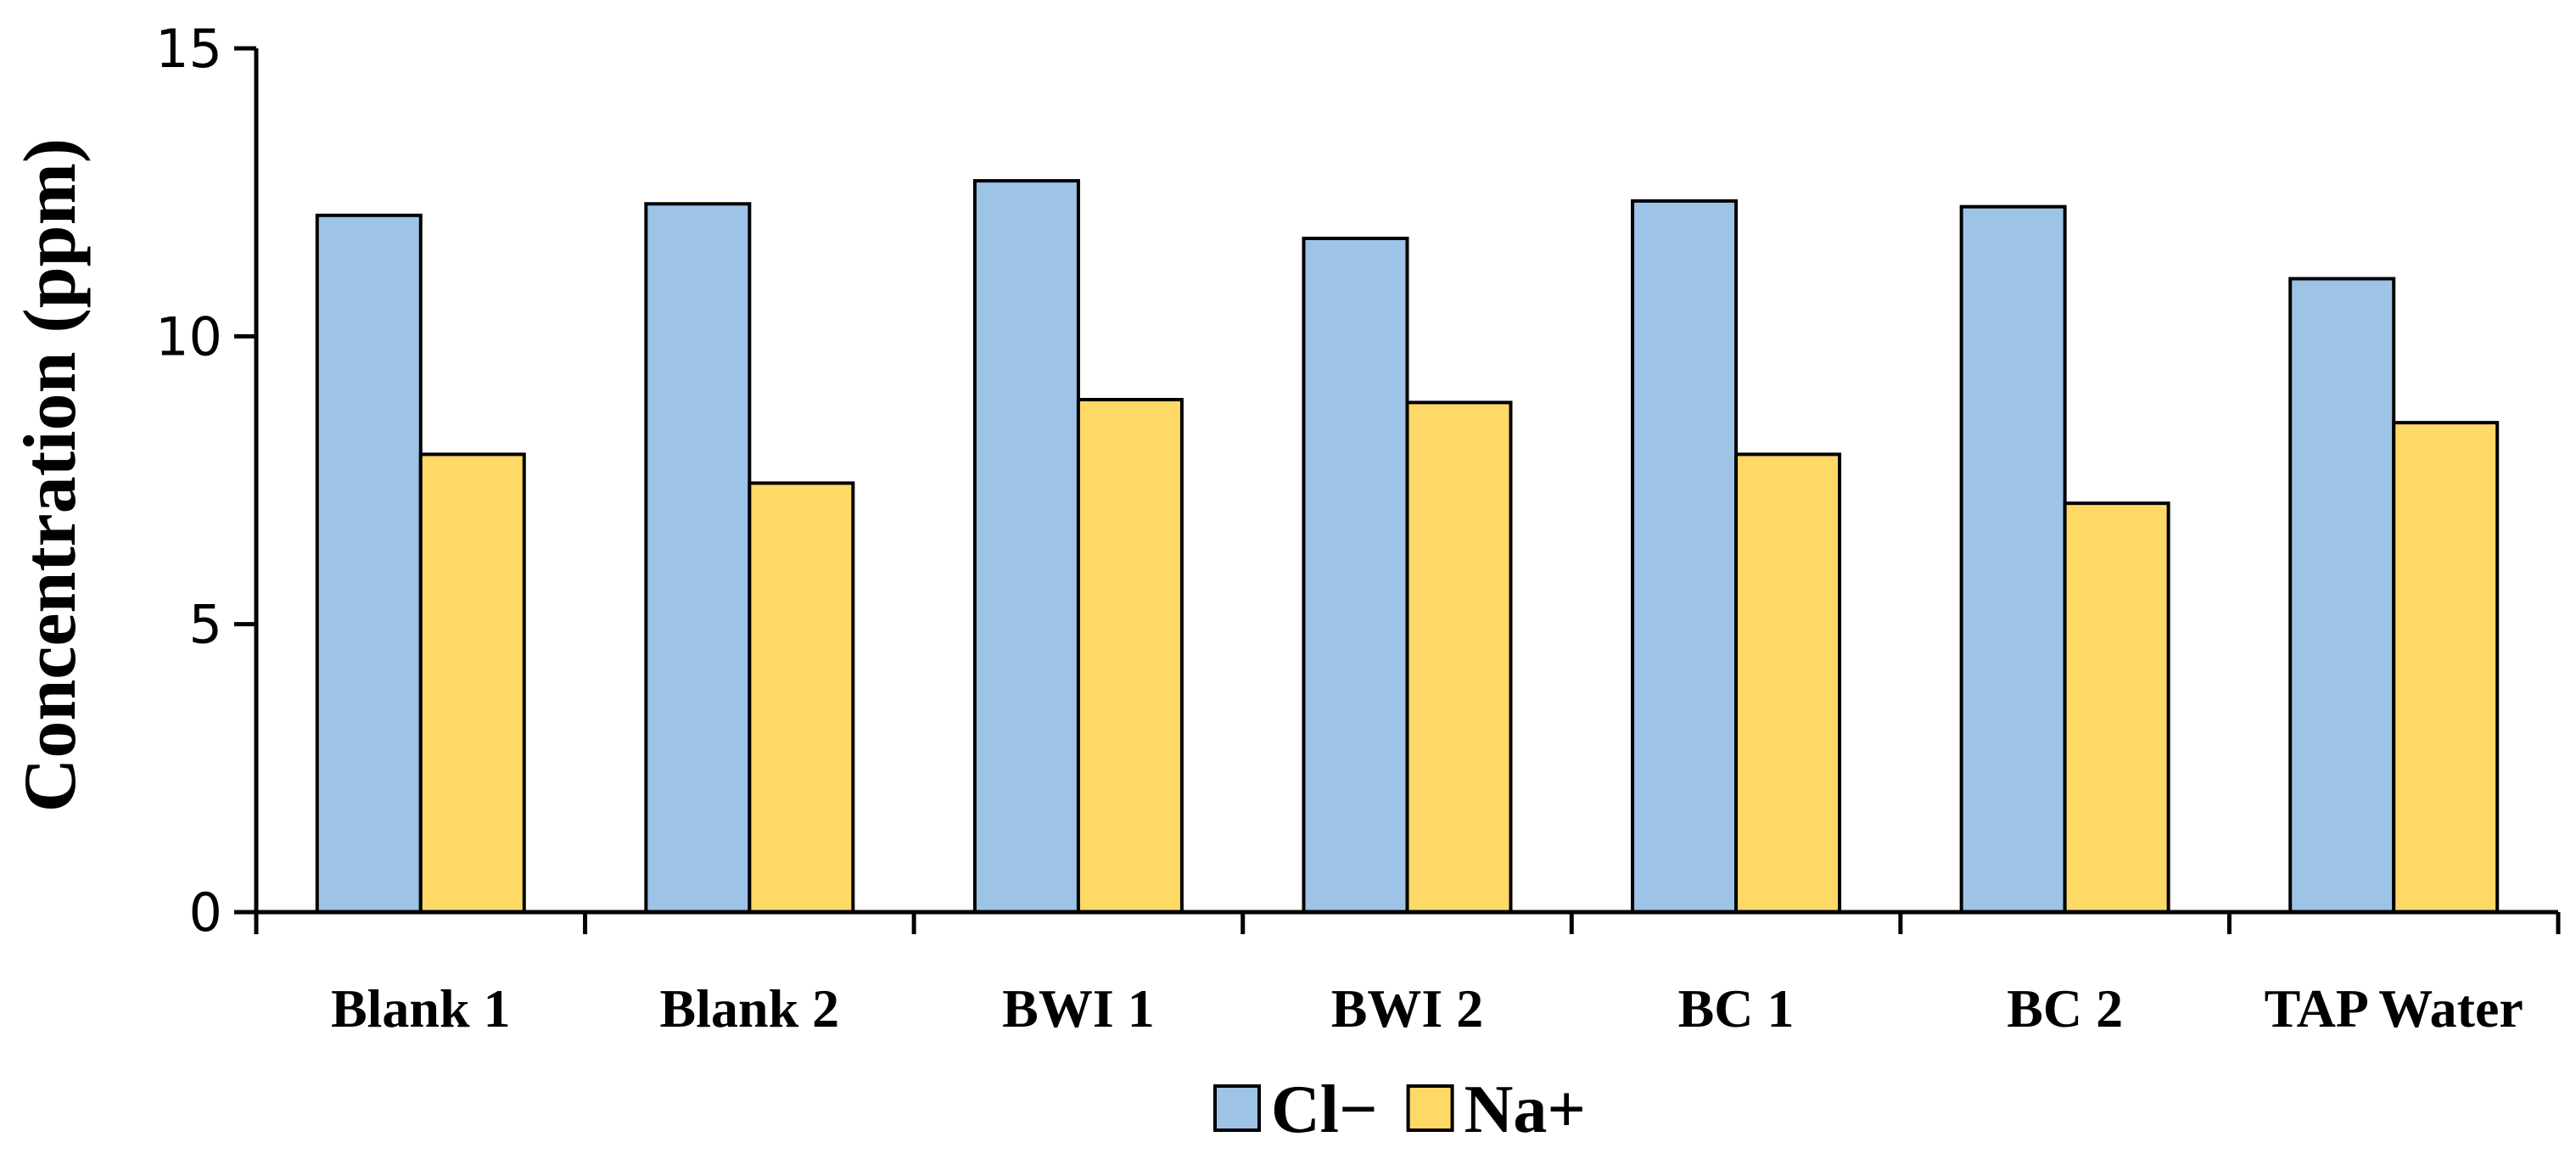  Describe the element at coordinates (1736, 1009) in the screenshot. I see `x-category-label: BC 1` at that location.